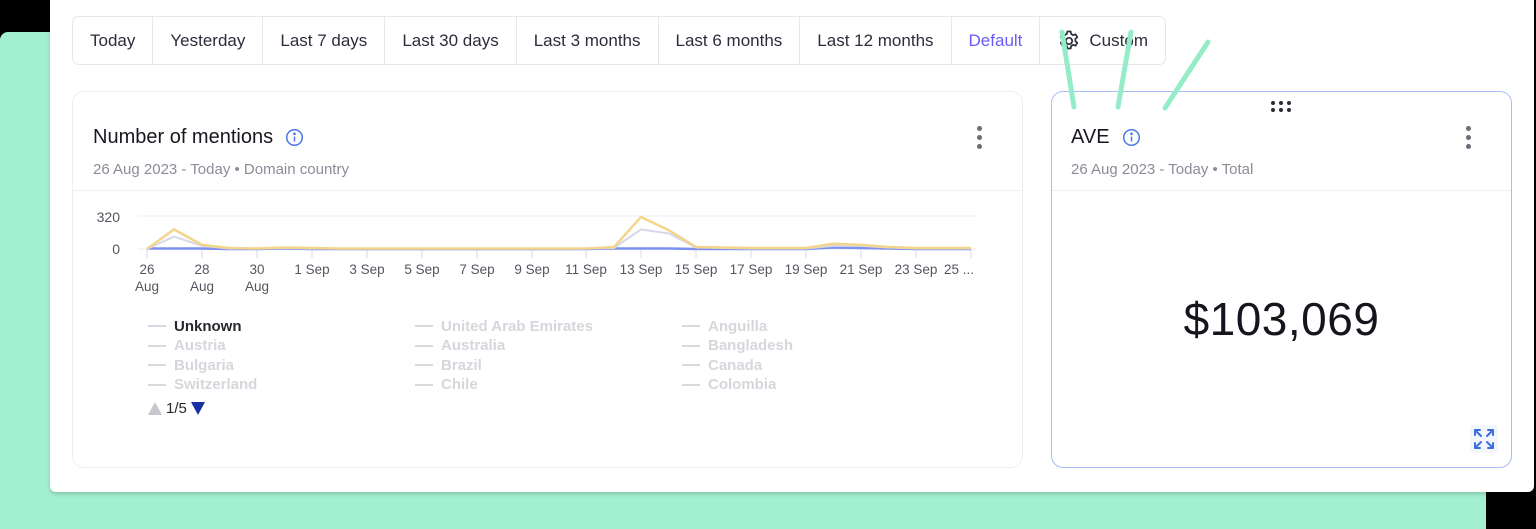  I want to click on legend-item: Canada, so click(815, 365).